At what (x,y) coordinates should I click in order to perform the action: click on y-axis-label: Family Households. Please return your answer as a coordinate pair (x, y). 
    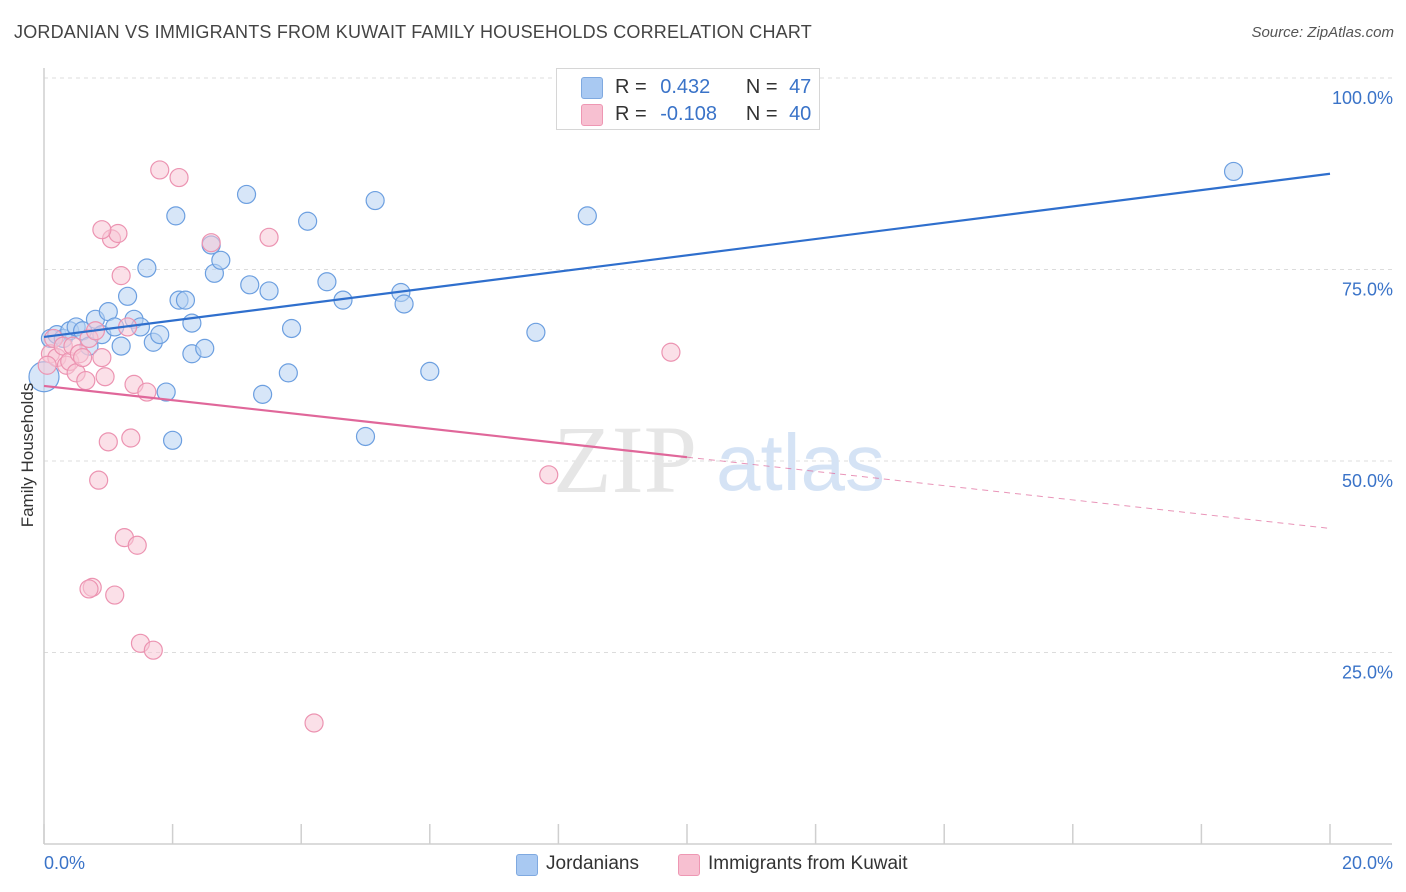
    Looking at the image, I should click on (27, 455).